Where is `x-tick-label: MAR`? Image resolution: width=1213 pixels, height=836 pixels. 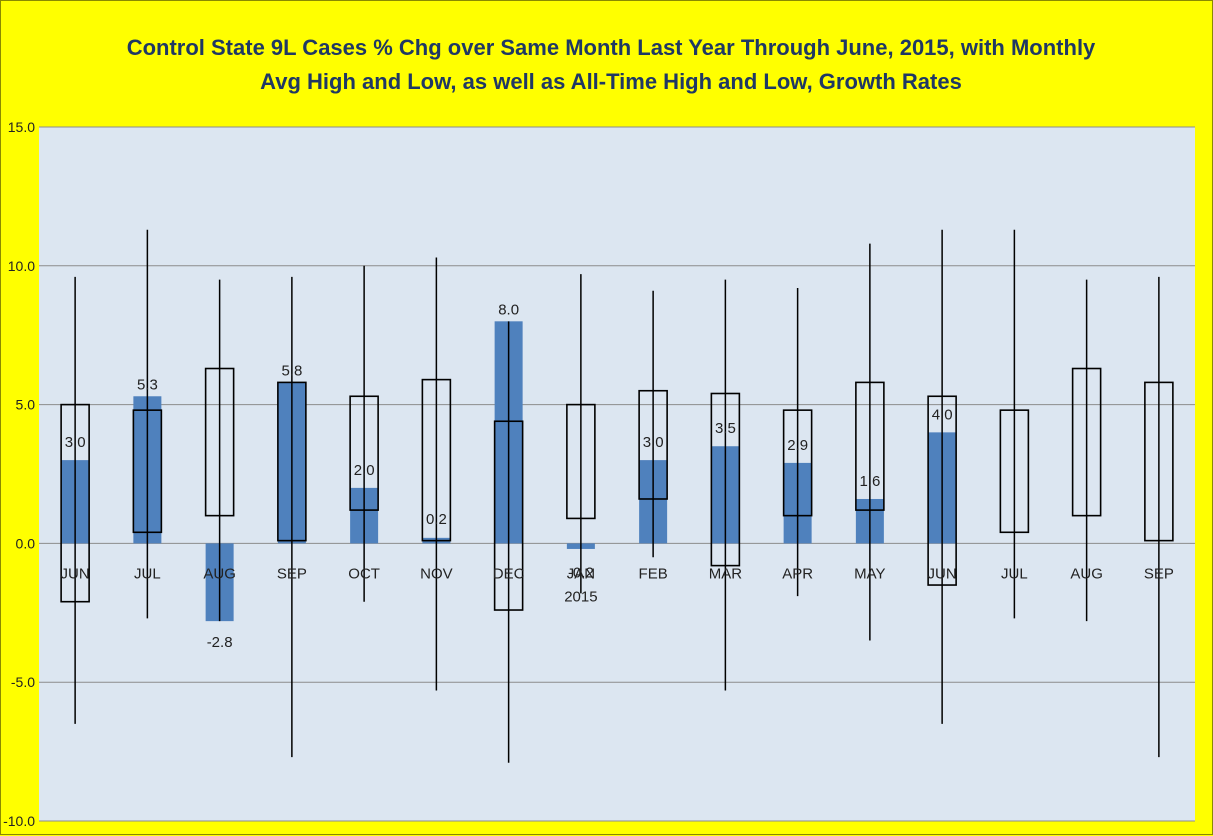 x-tick-label: MAR is located at coordinates (726, 573).